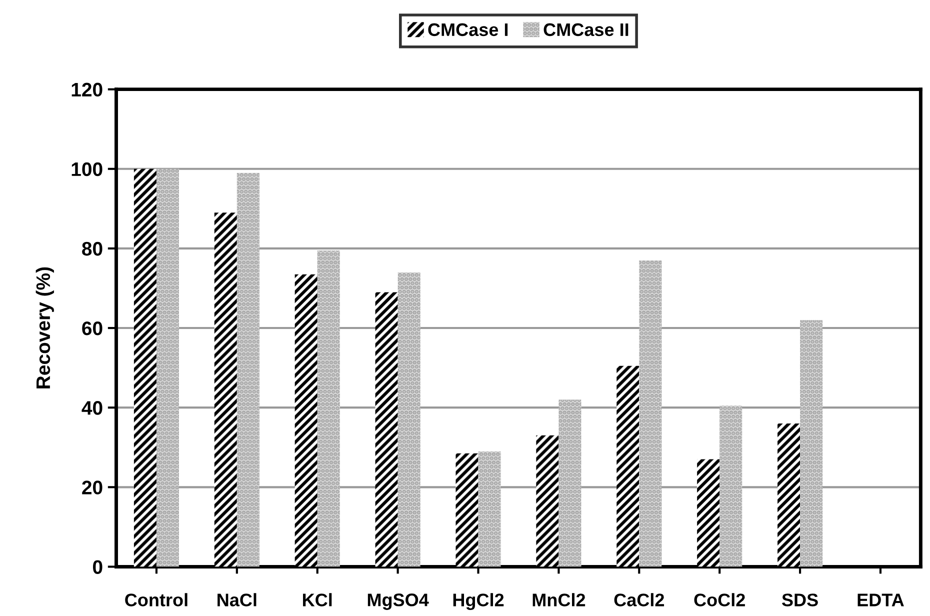 This screenshot has height=616, width=930. I want to click on x-tick-label: CoCl2, so click(719, 599).